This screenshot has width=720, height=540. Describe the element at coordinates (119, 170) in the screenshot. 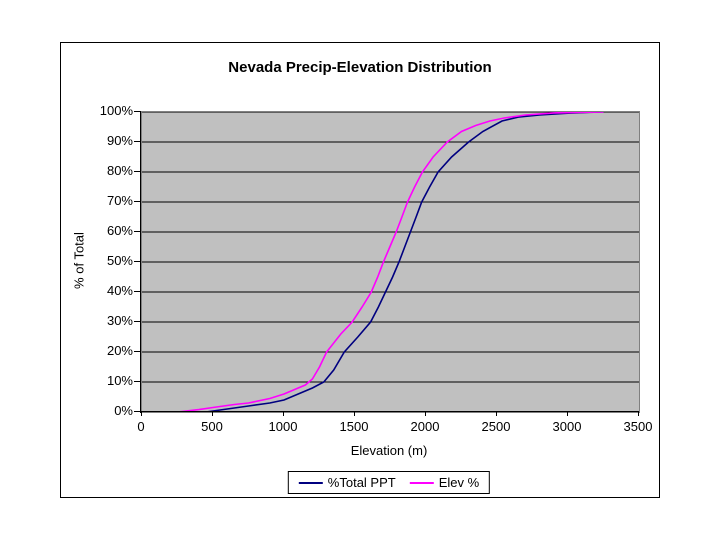

I see `y-tick-label: 80%` at that location.